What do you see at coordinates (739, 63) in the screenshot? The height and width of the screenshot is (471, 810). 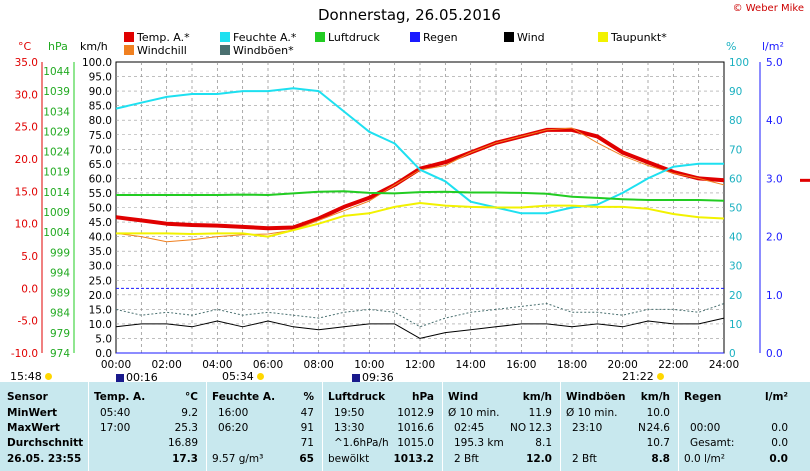 I see `humidity-tick-label: 100` at bounding box center [739, 63].